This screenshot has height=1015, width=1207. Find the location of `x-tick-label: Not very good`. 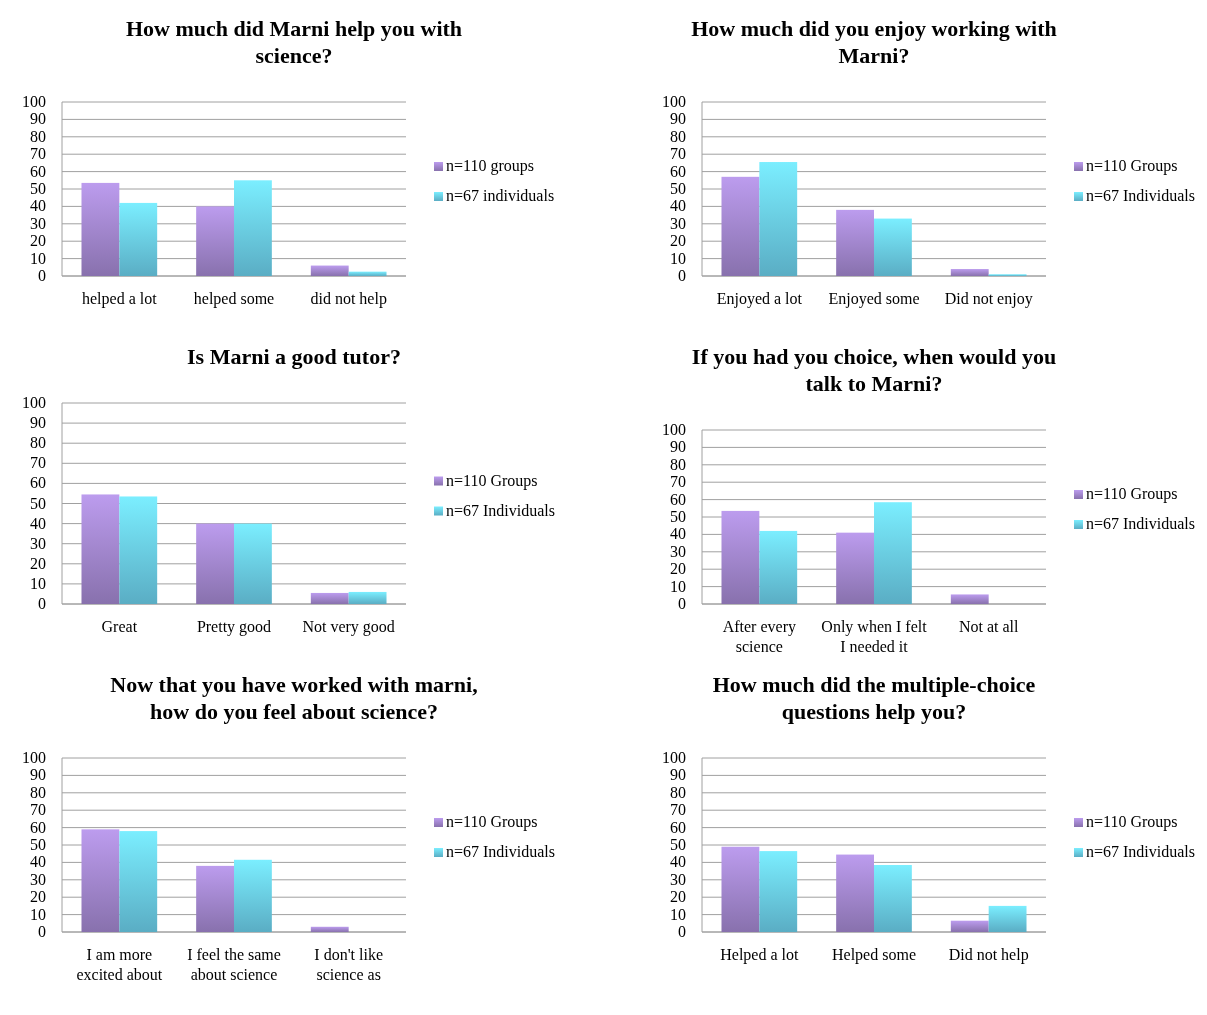

x-tick-label: Not very good is located at coordinates (348, 627).